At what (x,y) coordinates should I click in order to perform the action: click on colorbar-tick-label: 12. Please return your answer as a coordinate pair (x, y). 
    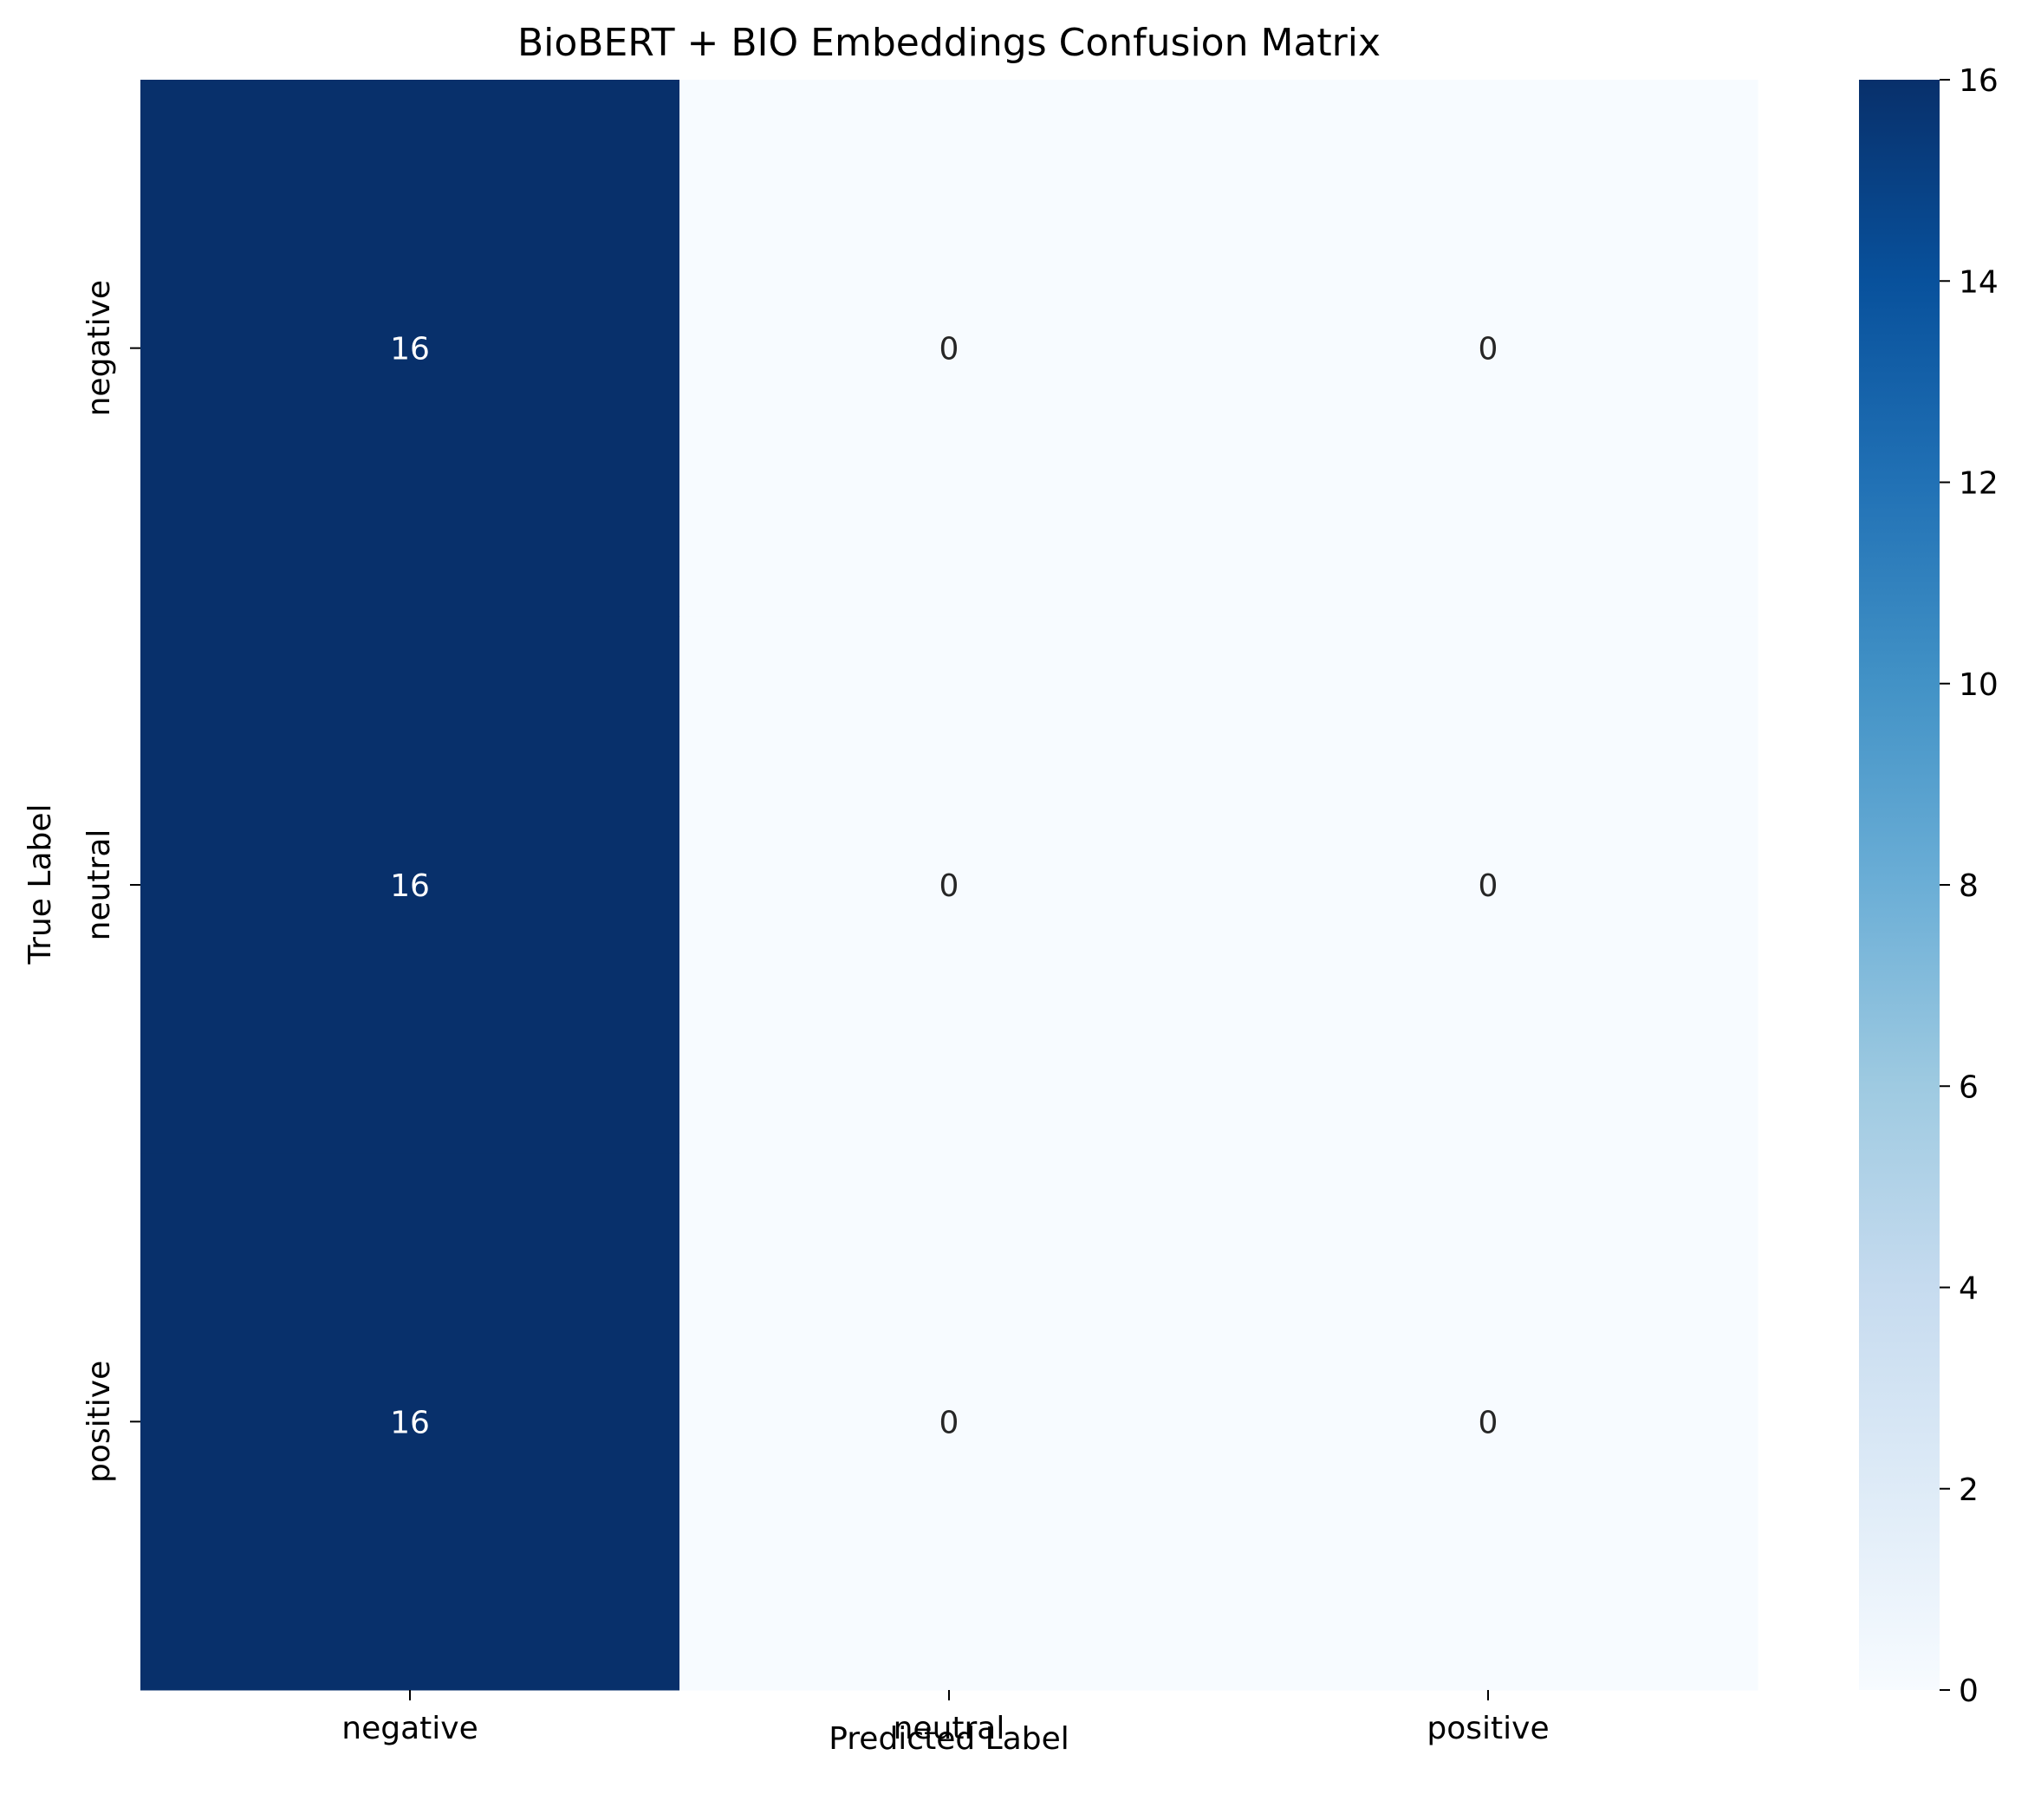
    Looking at the image, I should click on (1979, 484).